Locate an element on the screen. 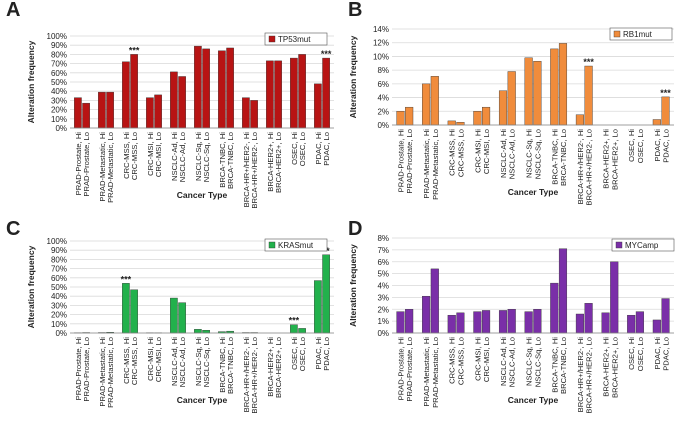 This screenshot has height=437, width=680. x-tick-label: PDAC, Lo is located at coordinates (666, 354).